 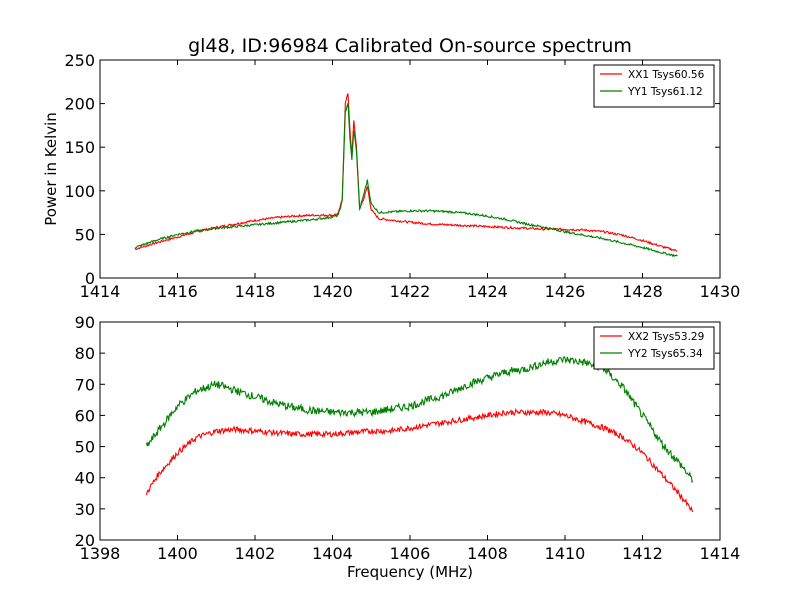 What do you see at coordinates (642, 291) in the screenshot?
I see `x-tick-label-1-7: 1428` at bounding box center [642, 291].